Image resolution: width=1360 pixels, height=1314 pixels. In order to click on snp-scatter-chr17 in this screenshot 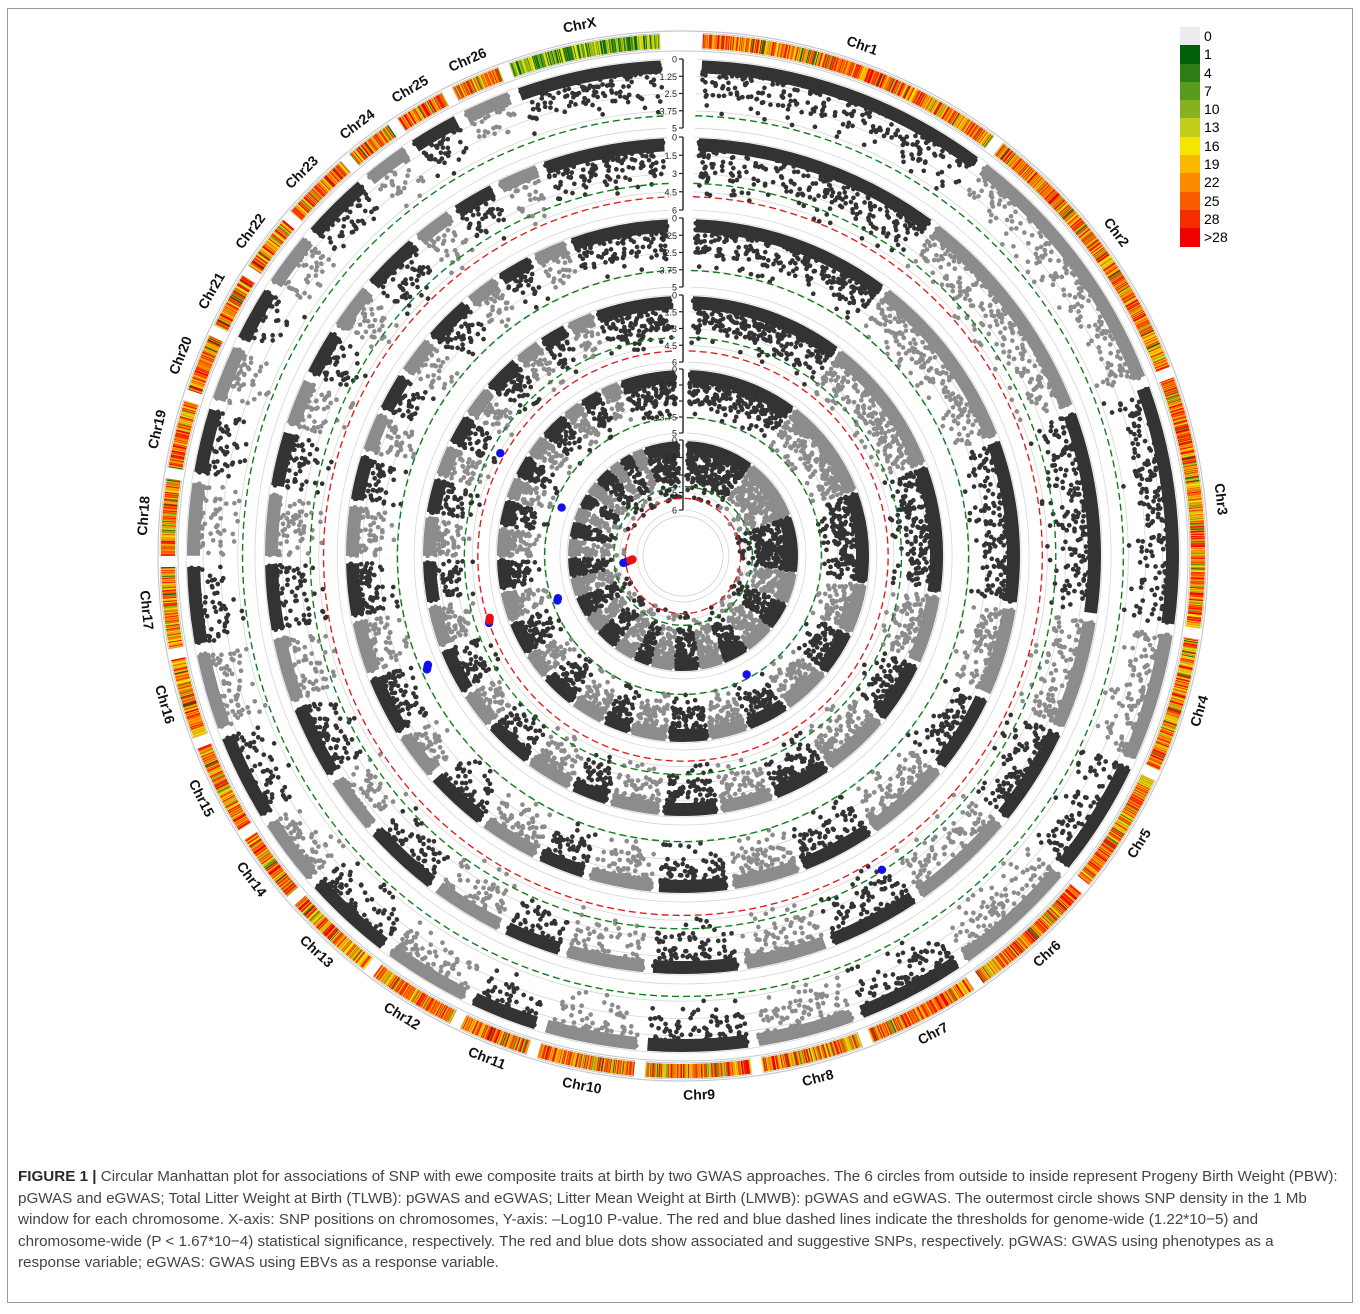, I will do `click(520, 574)`.